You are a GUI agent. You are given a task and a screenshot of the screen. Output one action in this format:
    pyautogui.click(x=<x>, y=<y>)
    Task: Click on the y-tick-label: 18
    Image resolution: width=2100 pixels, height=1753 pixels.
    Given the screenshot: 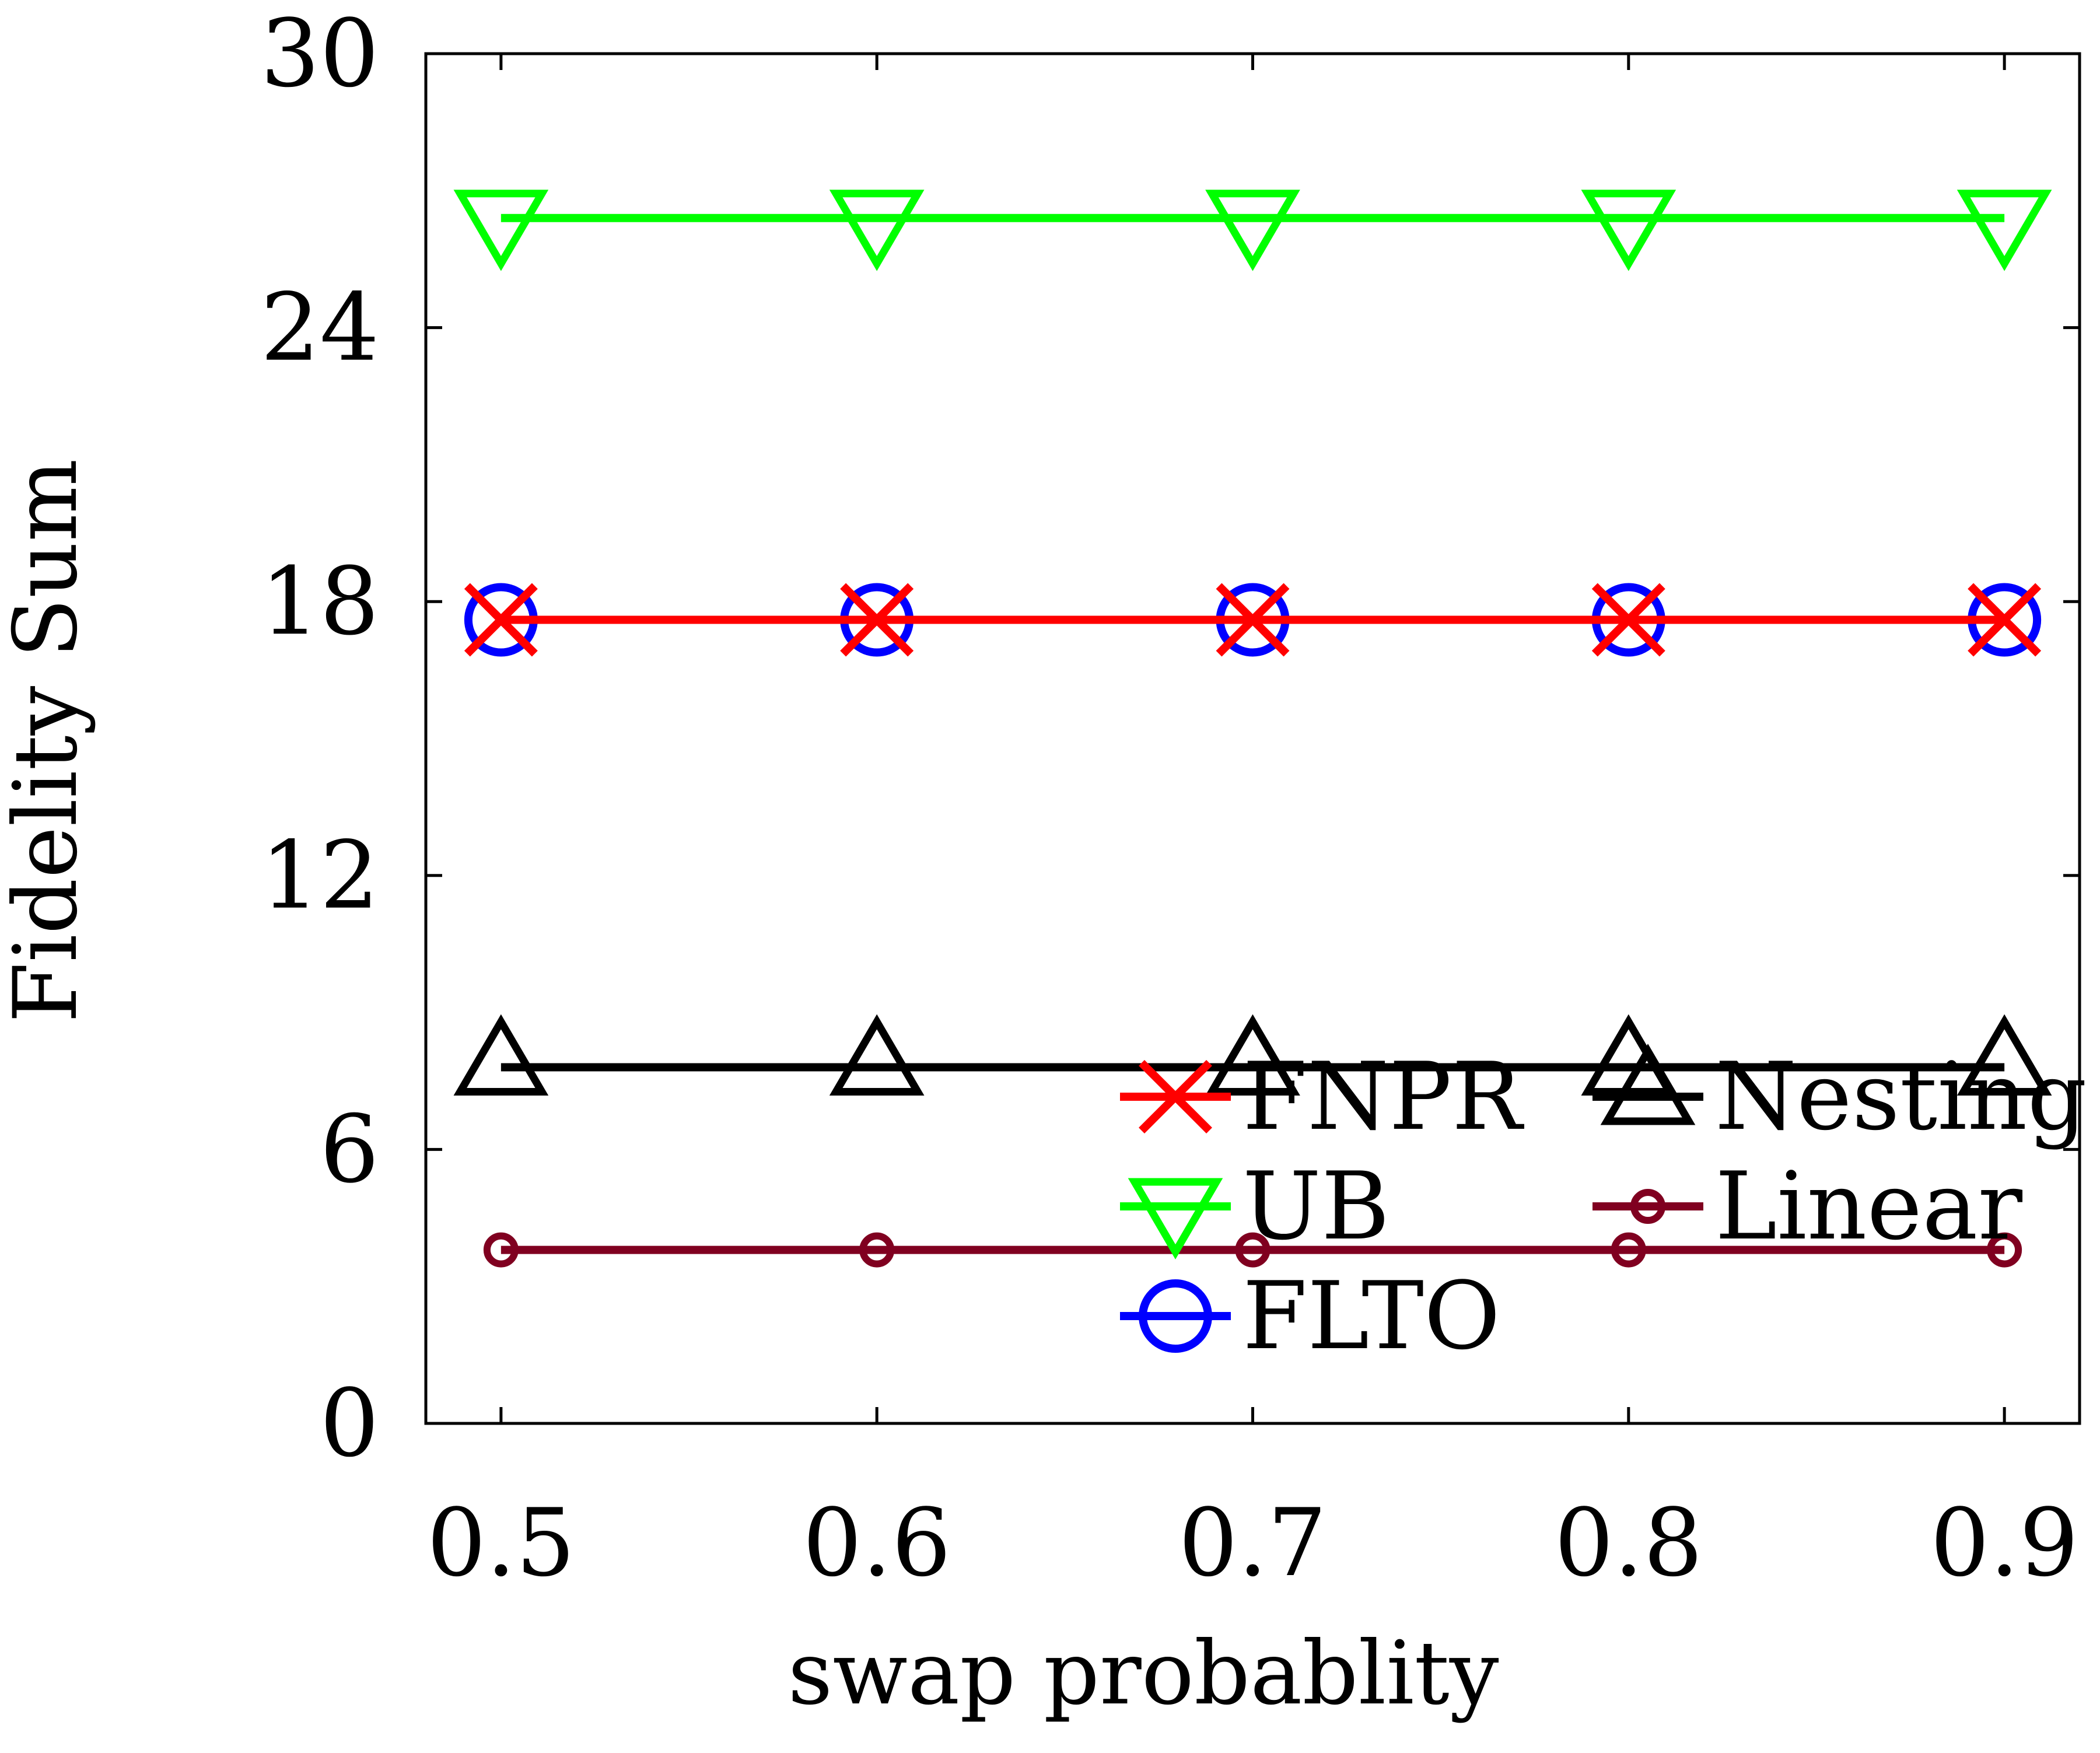 What is the action you would take?
    pyautogui.click(x=319, y=601)
    